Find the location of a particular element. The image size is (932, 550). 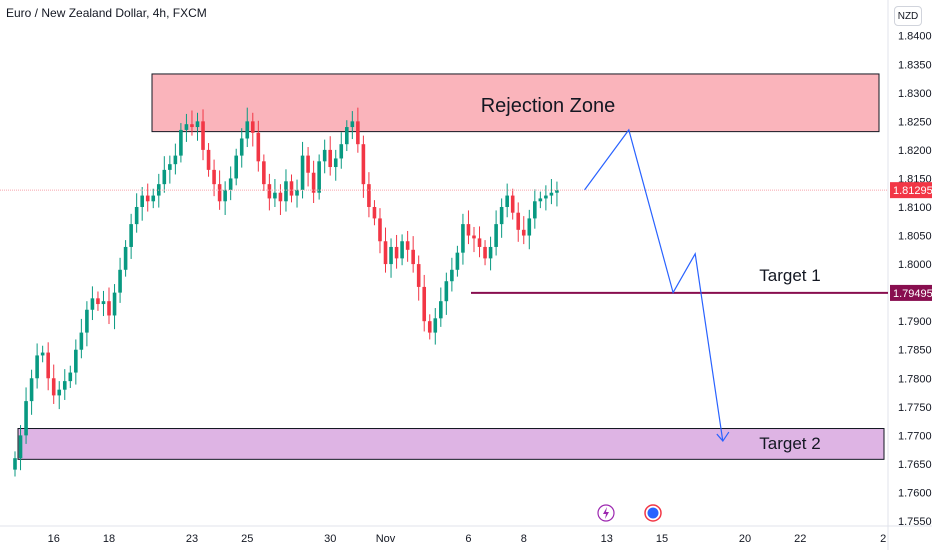

price-tick-label: 1.80500 is located at coordinates (915, 237).